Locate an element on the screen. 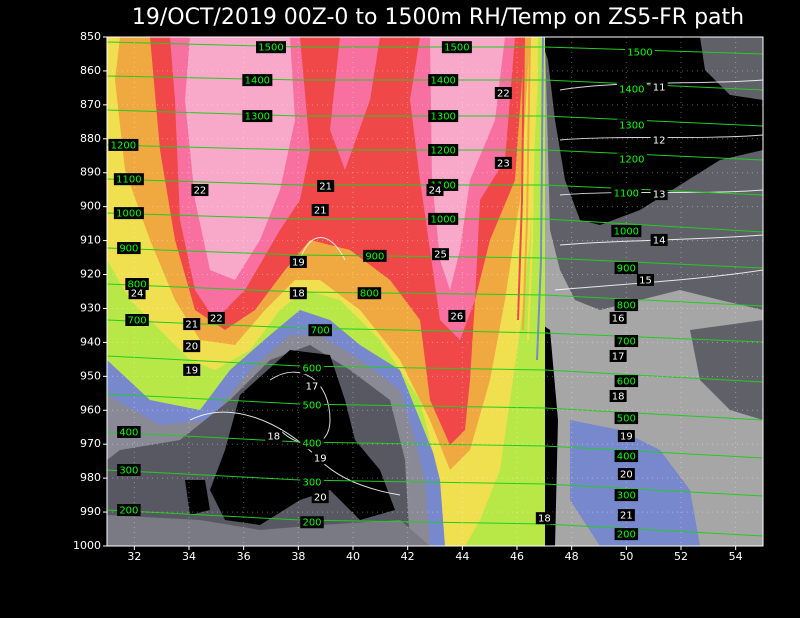 This screenshot has width=800, height=618. y-tick-label: 990 is located at coordinates (90, 511).